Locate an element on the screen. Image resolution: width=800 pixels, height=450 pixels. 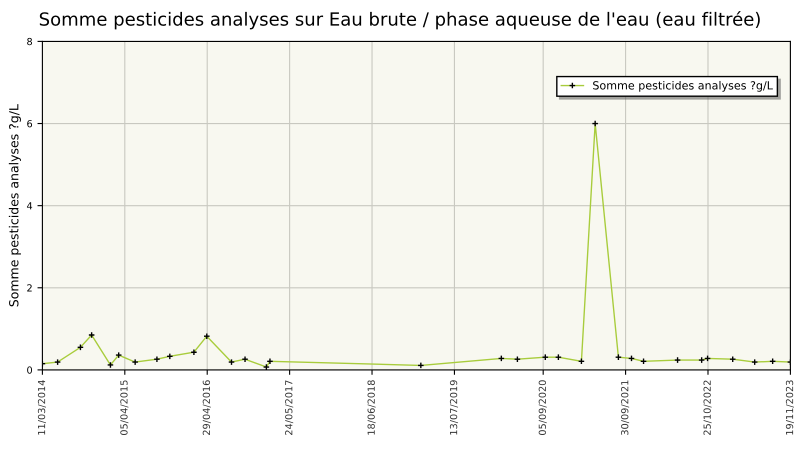
y-tick-label: 0 is located at coordinates (29, 370).